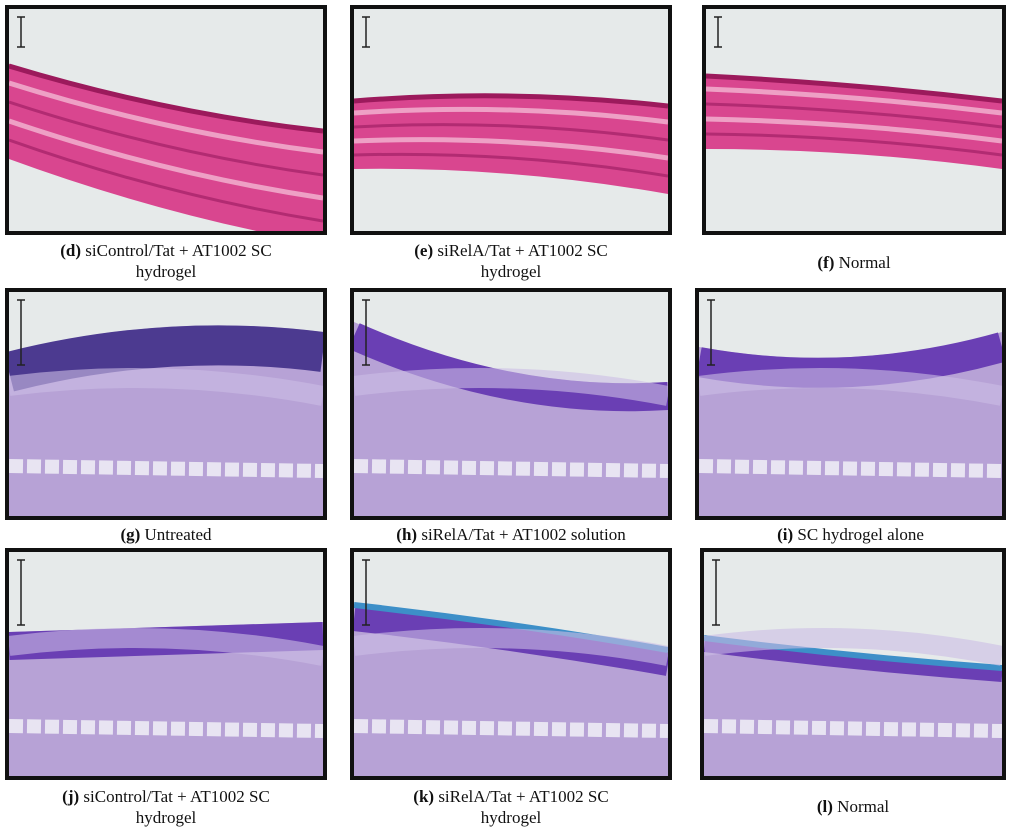 The height and width of the screenshot is (834, 1024). I want to click on panel-label: (j), so click(71, 796).